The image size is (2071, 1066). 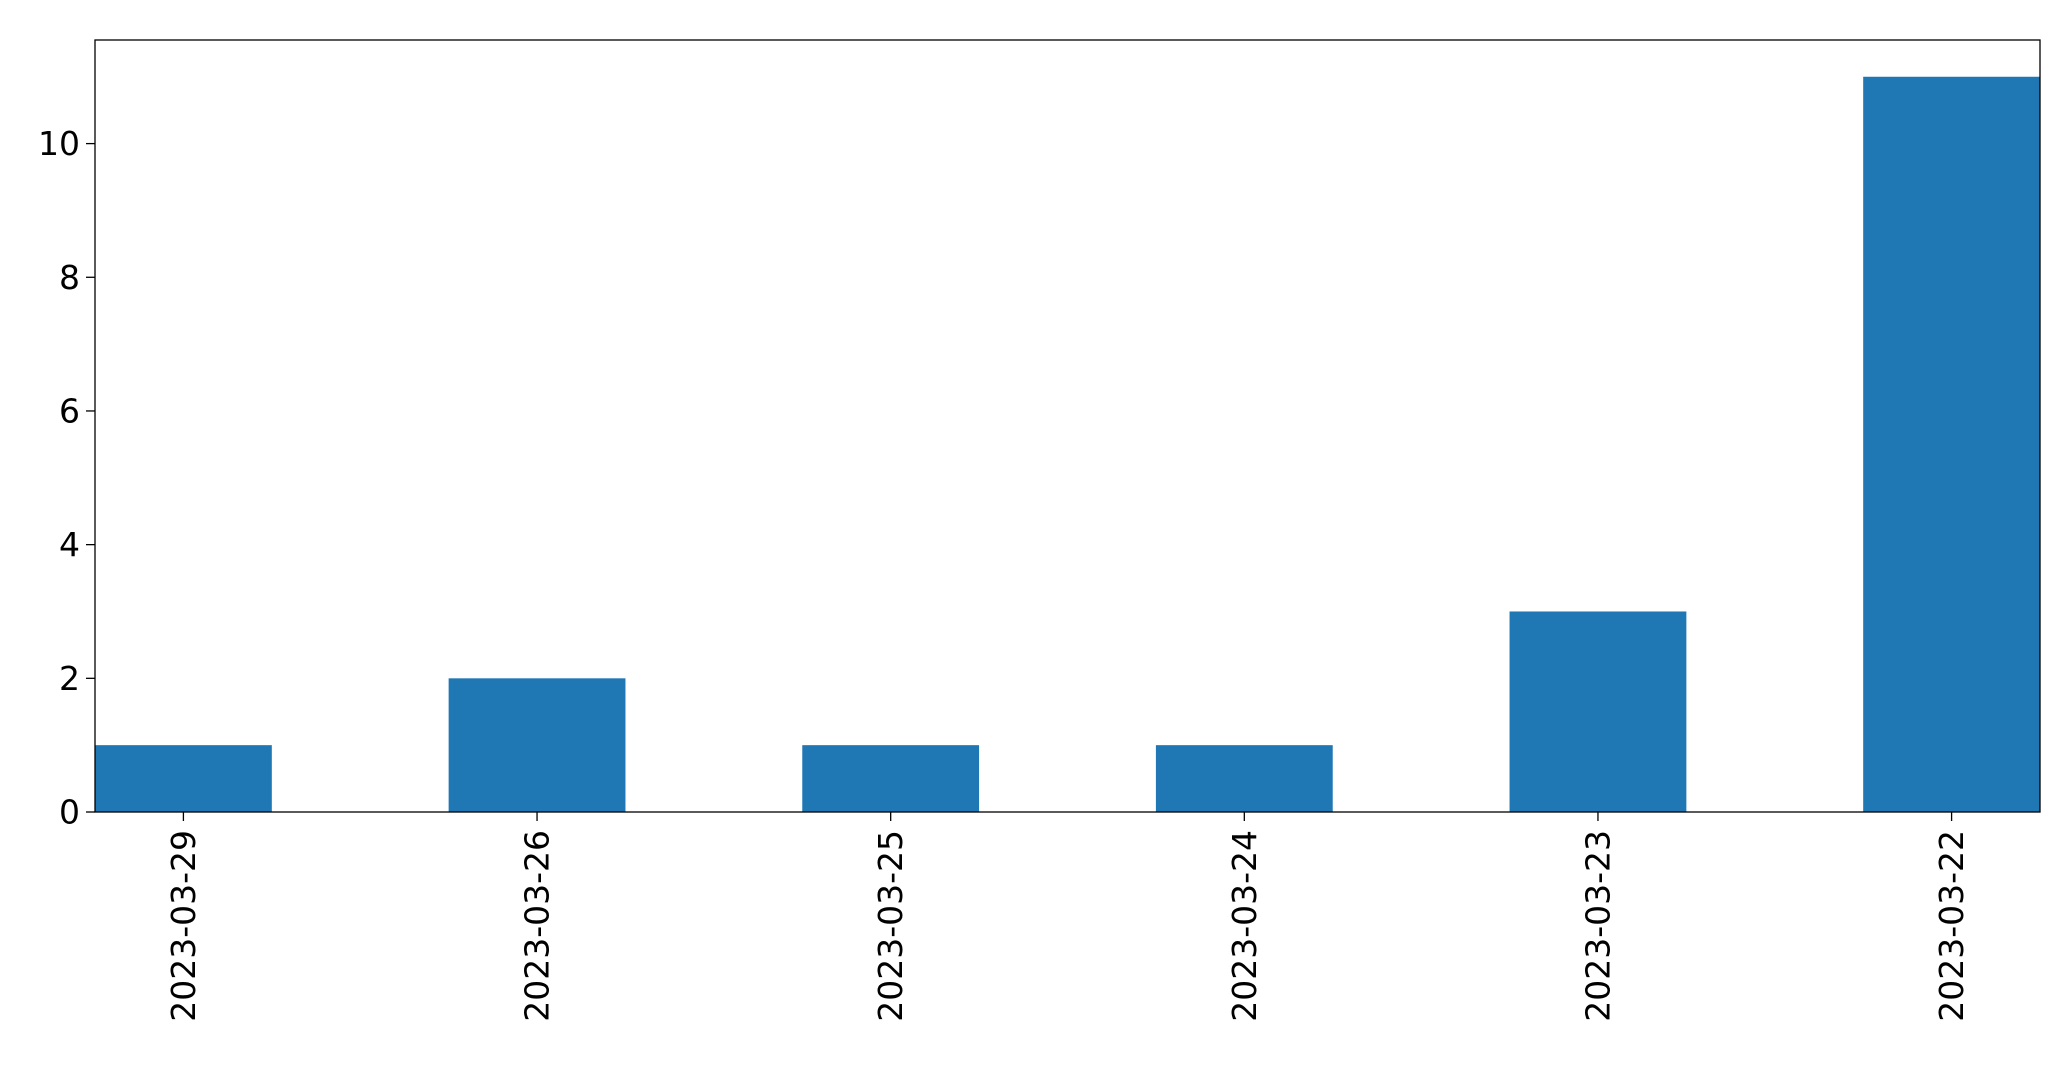 I want to click on y-tick-label: 6, so click(x=69, y=410).